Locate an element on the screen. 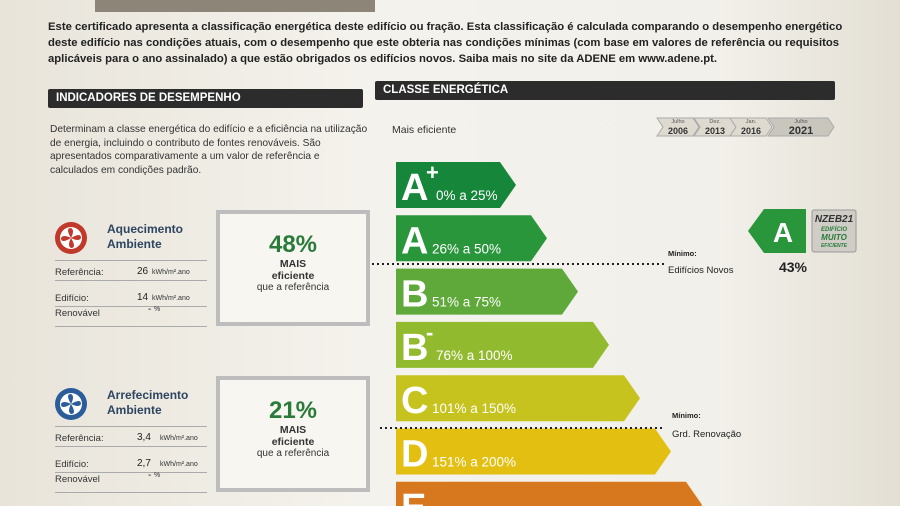 The image size is (900, 506). section-header: CLASSE ENERGÉTICA is located at coordinates (605, 90).